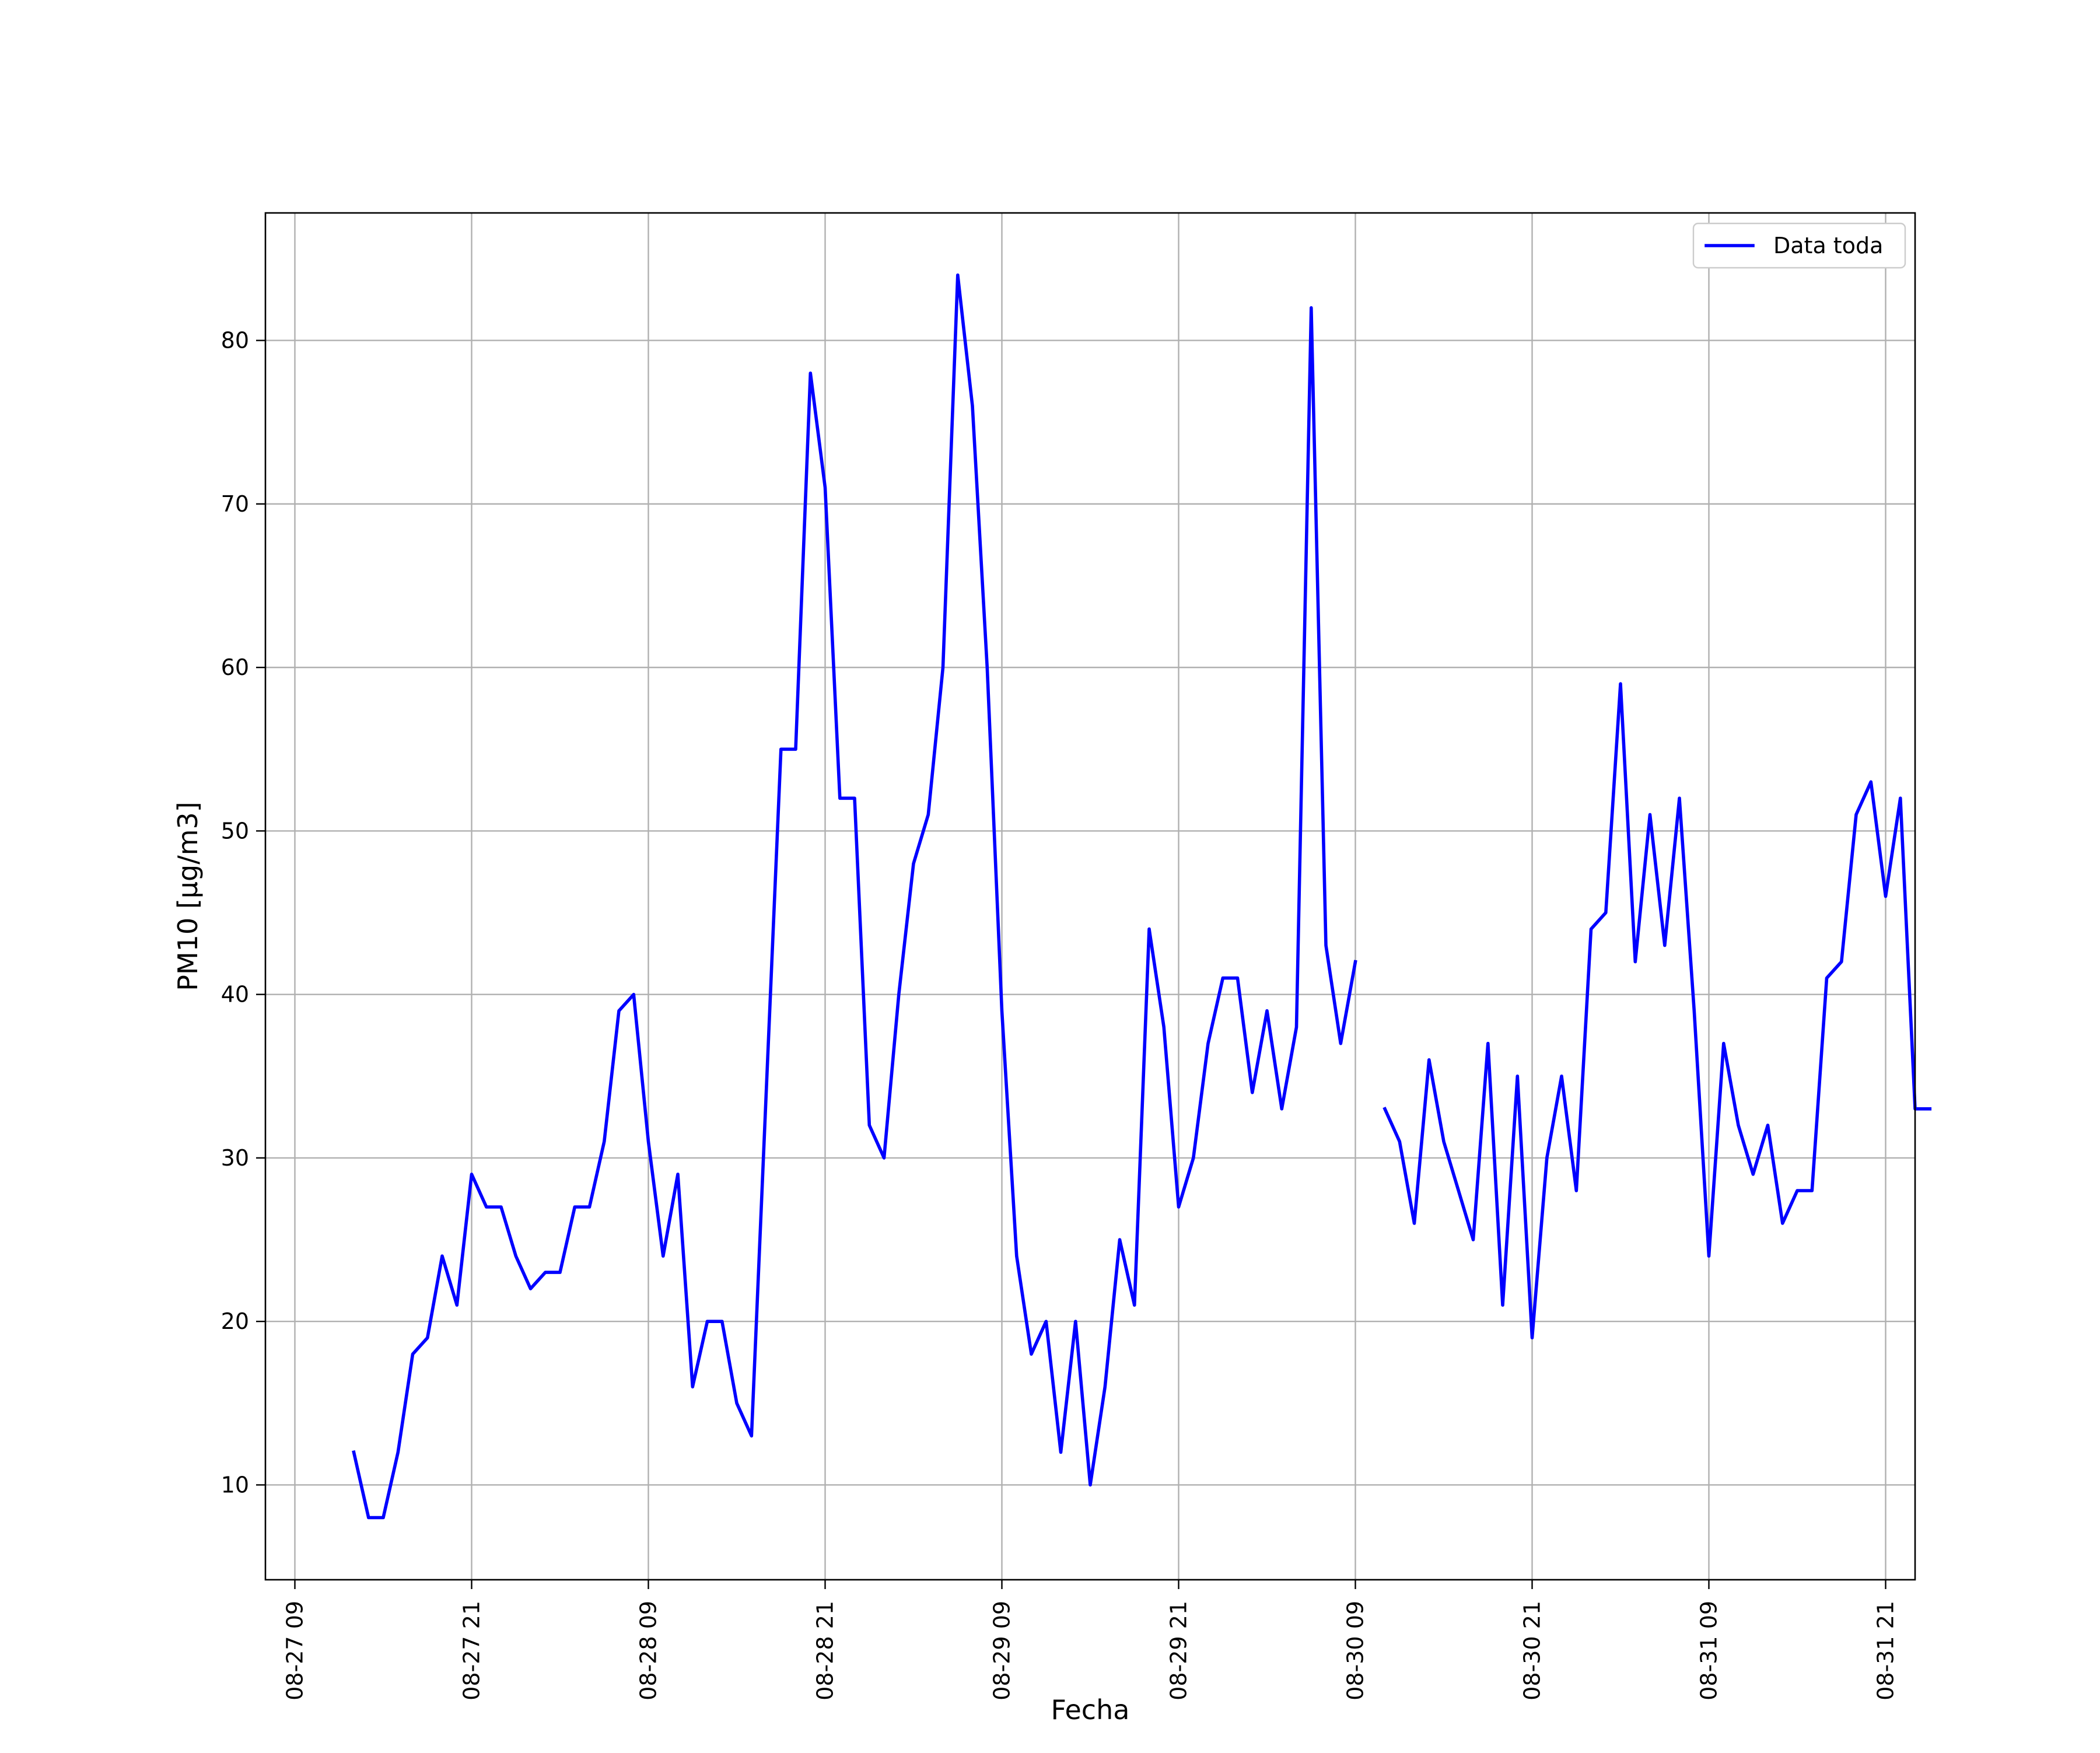 The width and height of the screenshot is (2100, 1753). What do you see at coordinates (649, 1650) in the screenshot?
I see `x-tick-label: 08-28 09` at bounding box center [649, 1650].